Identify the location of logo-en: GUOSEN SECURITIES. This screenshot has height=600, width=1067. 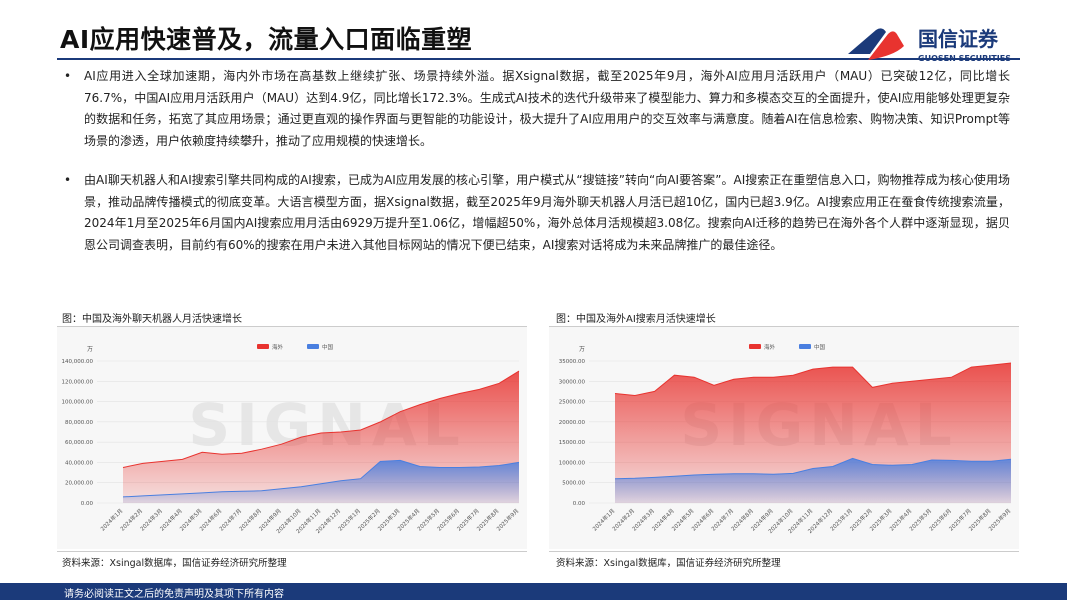
(964, 58).